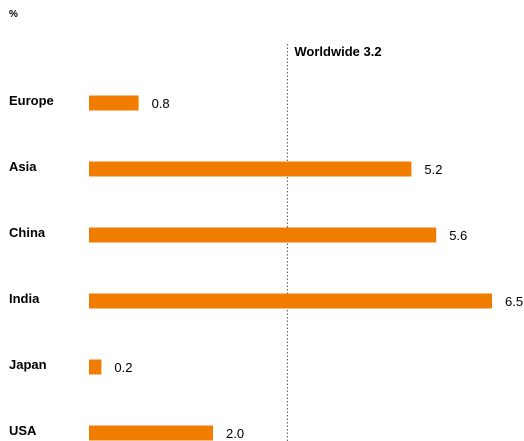  I want to click on value-label: 0.2, so click(123, 367).